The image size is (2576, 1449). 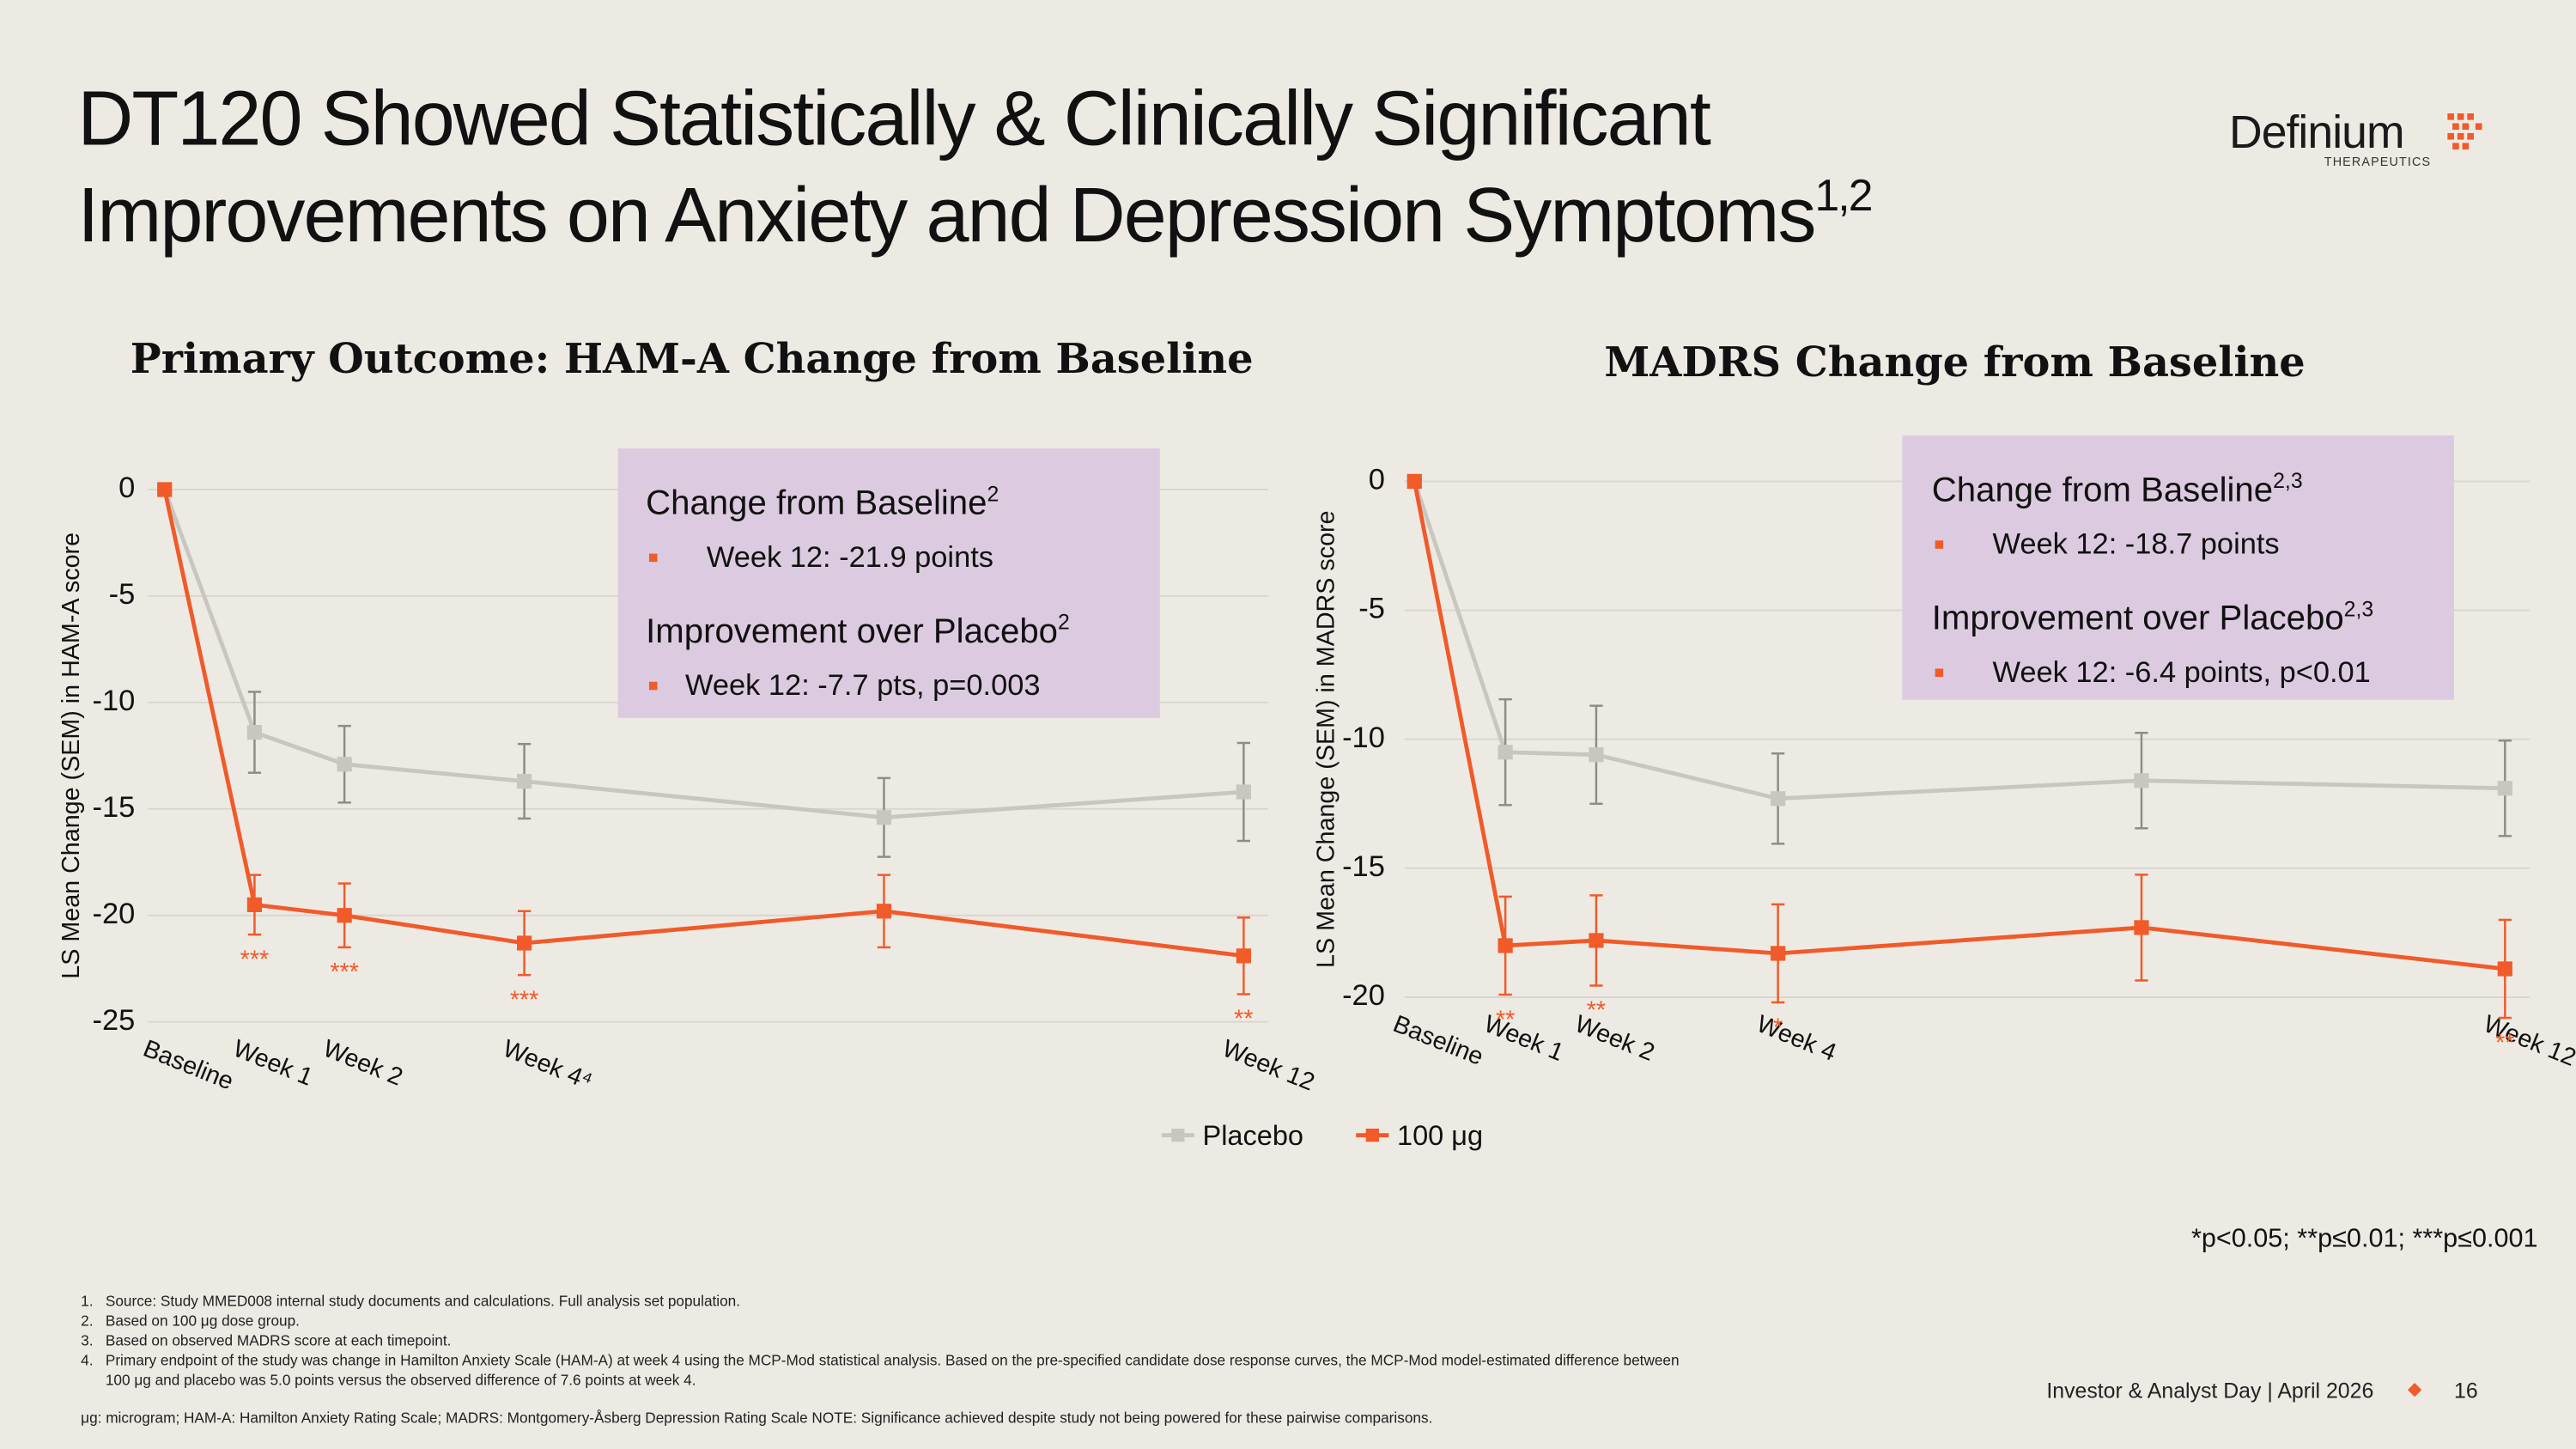 What do you see at coordinates (2182, 672) in the screenshot?
I see `callout-bullet: Week 12: -6.4 points, p<0.01` at bounding box center [2182, 672].